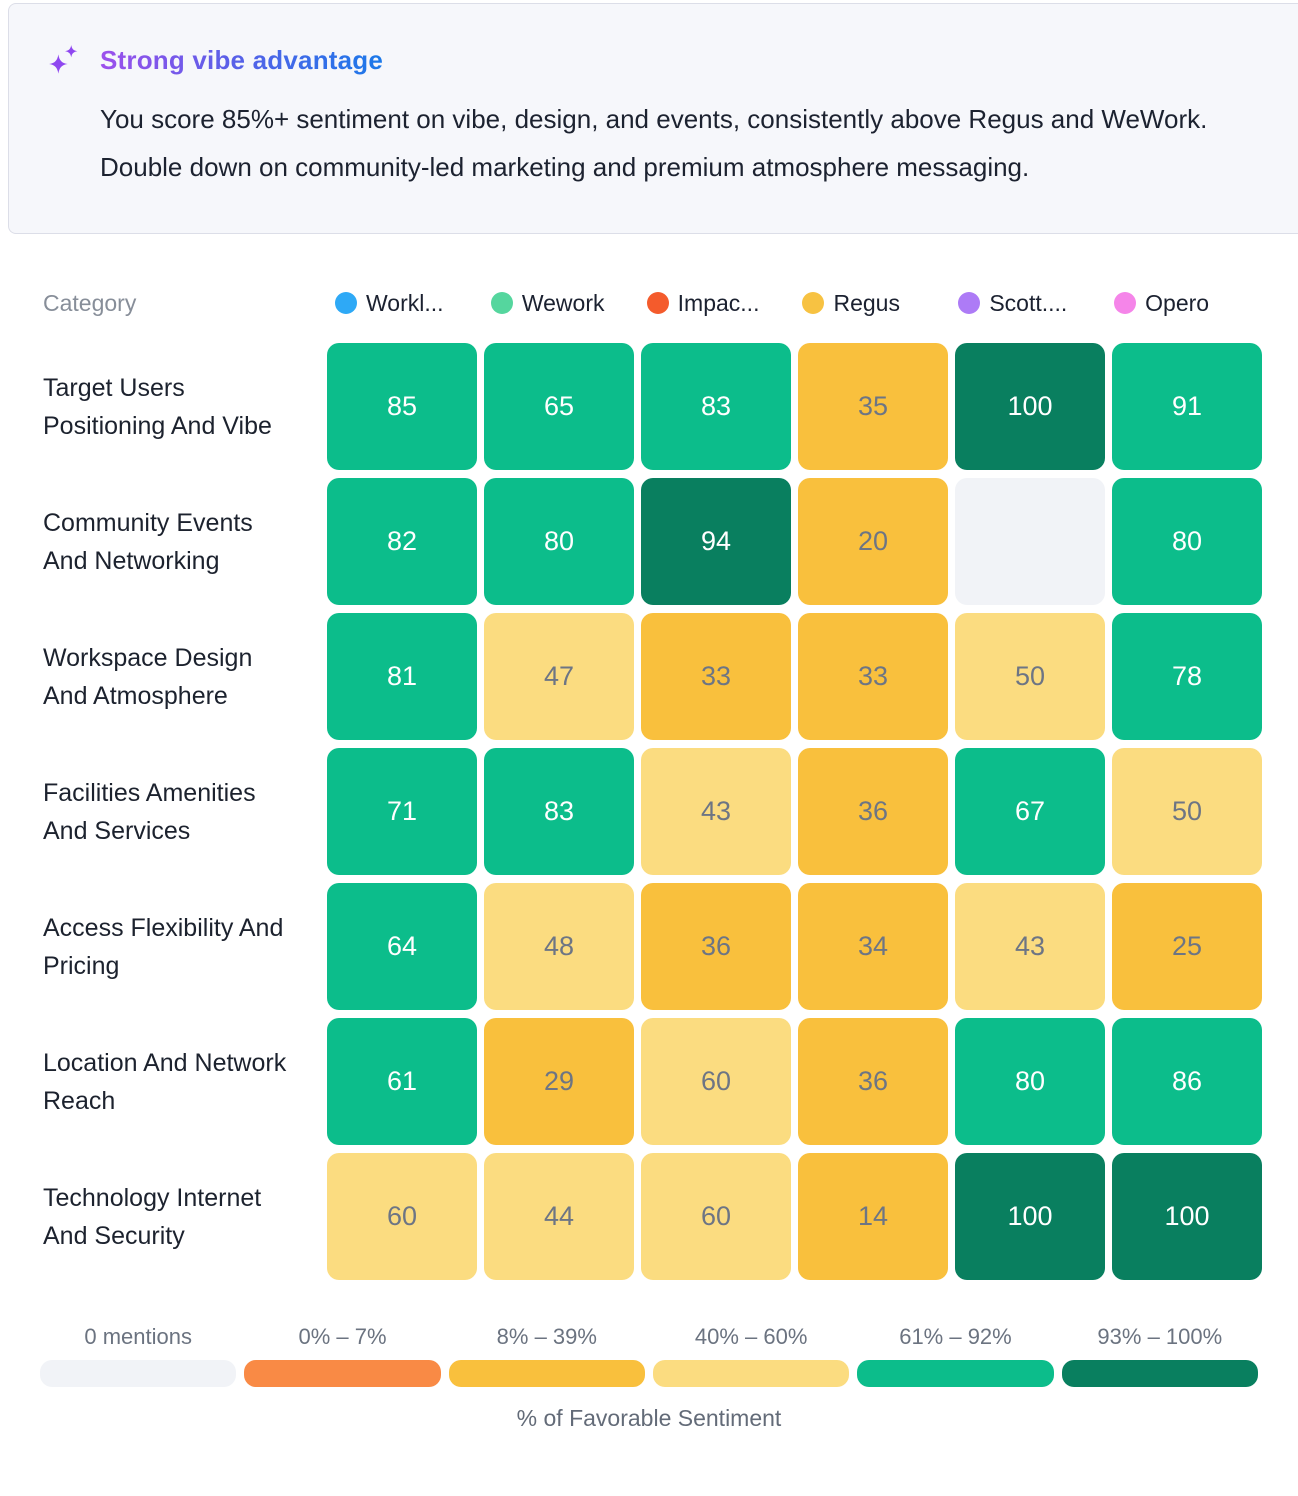 This screenshot has height=1496, width=1298. I want to click on heatmap-cell: 48, so click(559, 946).